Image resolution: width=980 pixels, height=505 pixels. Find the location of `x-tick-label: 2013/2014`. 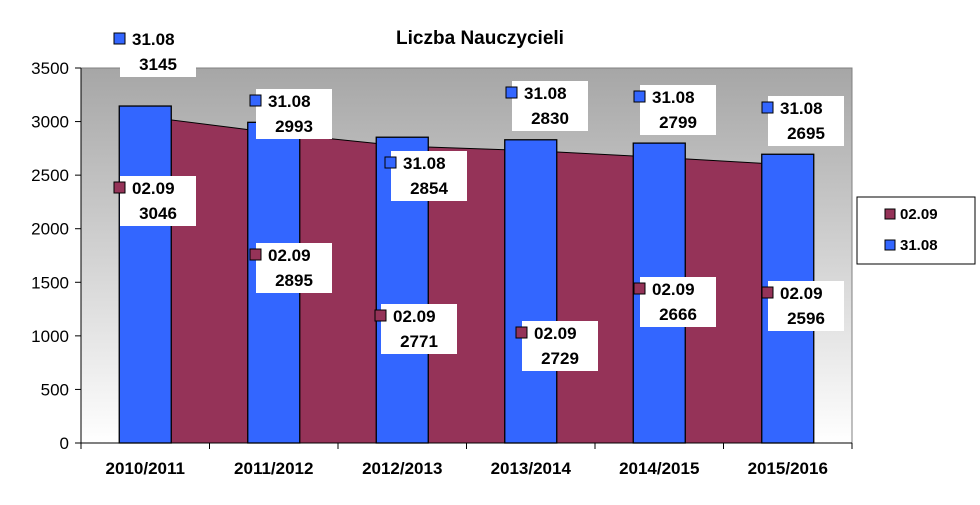

x-tick-label: 2013/2014 is located at coordinates (531, 468).